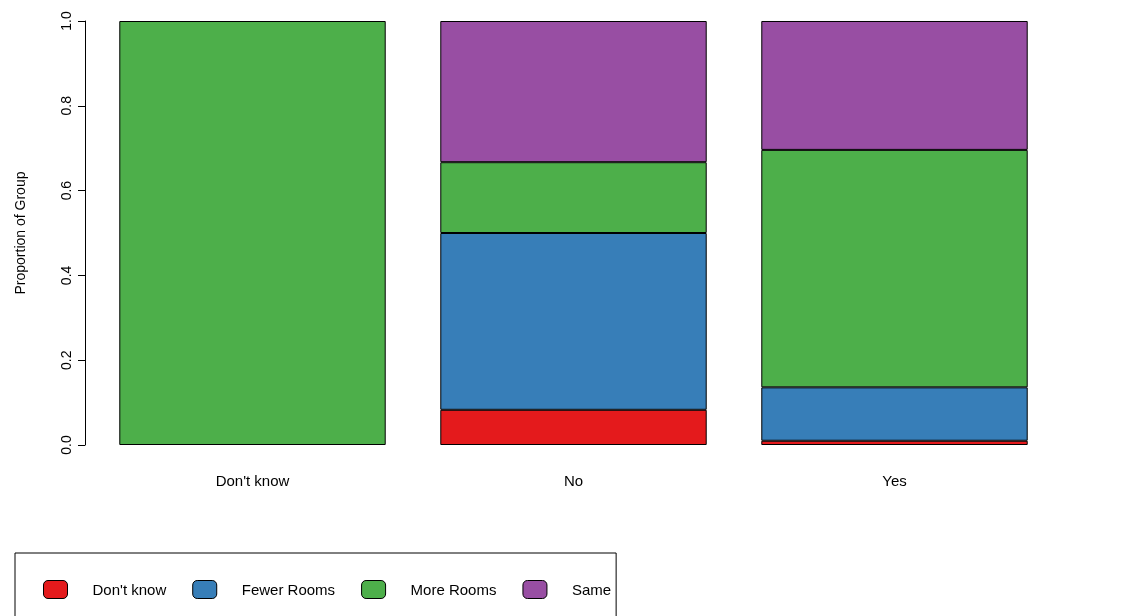  I want to click on x-tick-label: No, so click(573, 480).